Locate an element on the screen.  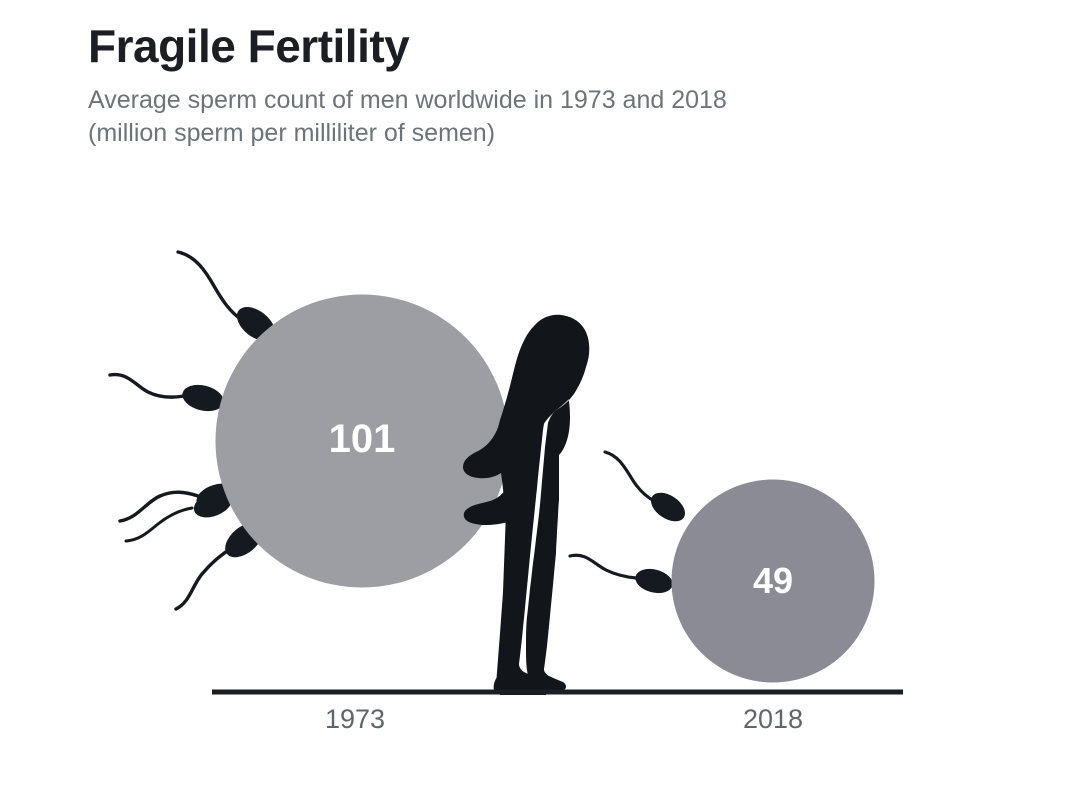
bubble-value-1973: 101 is located at coordinates (362, 439).